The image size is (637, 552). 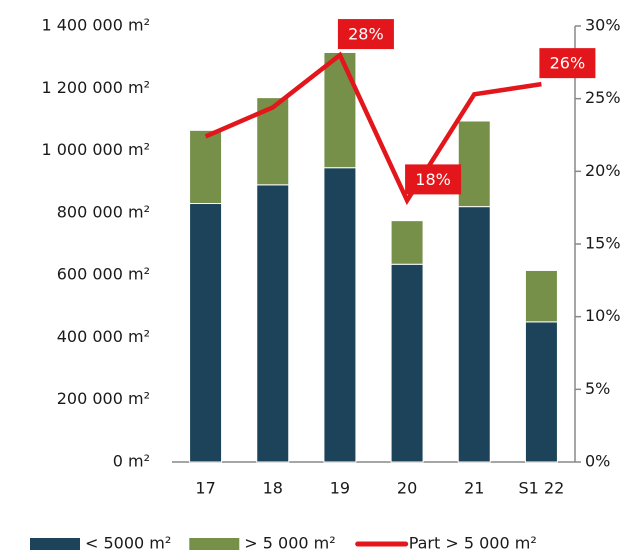 What do you see at coordinates (603, 315) in the screenshot?
I see `y2-tick-label: 10%` at bounding box center [603, 315].